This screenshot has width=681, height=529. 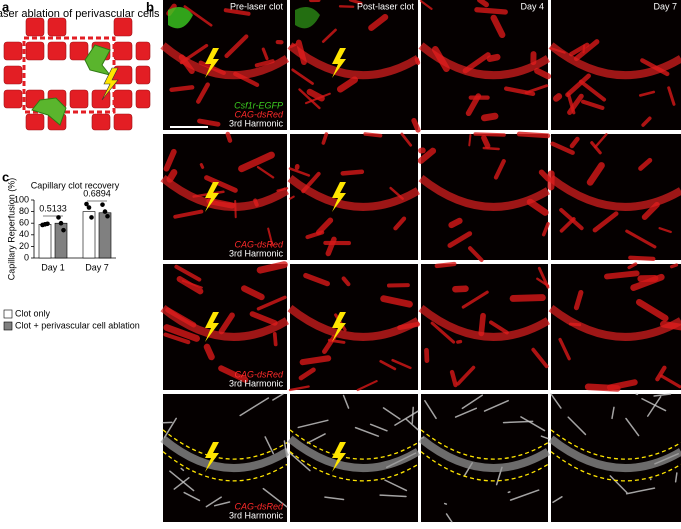 I want to click on x-tick-label: Day 7, so click(x=97, y=267).